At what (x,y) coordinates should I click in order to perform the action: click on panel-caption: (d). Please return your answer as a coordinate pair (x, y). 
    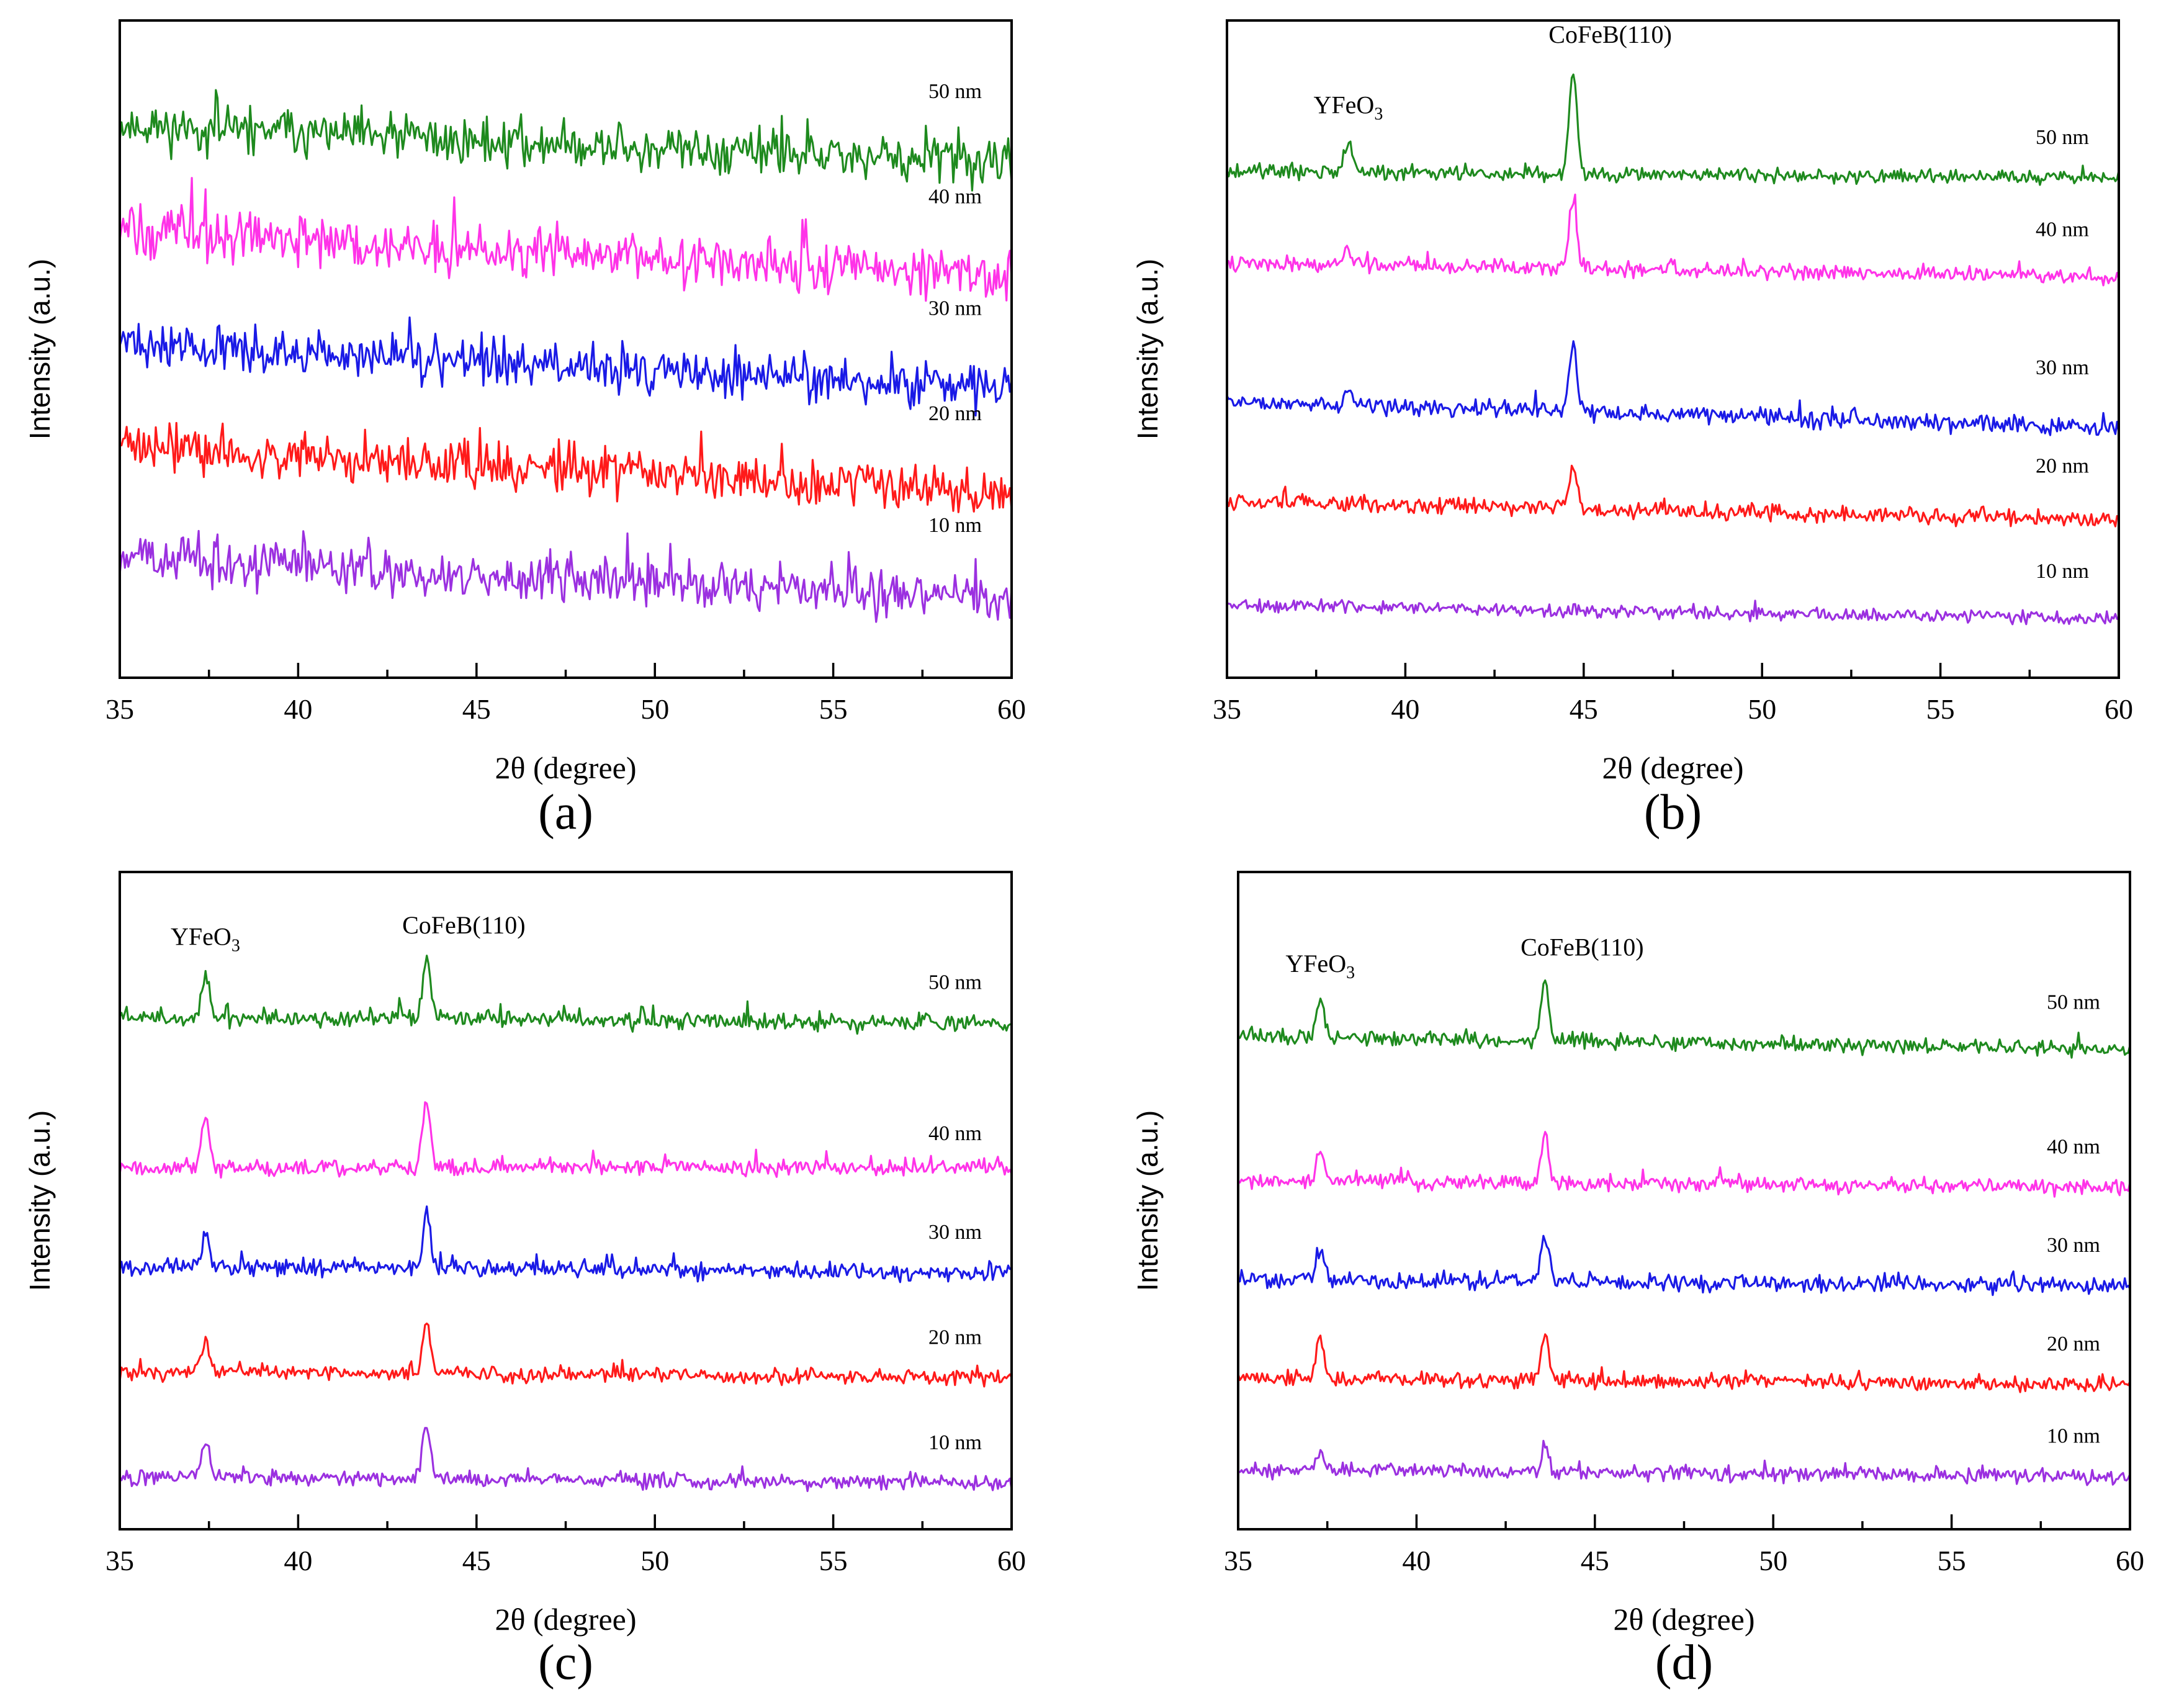
    Looking at the image, I should click on (1684, 1662).